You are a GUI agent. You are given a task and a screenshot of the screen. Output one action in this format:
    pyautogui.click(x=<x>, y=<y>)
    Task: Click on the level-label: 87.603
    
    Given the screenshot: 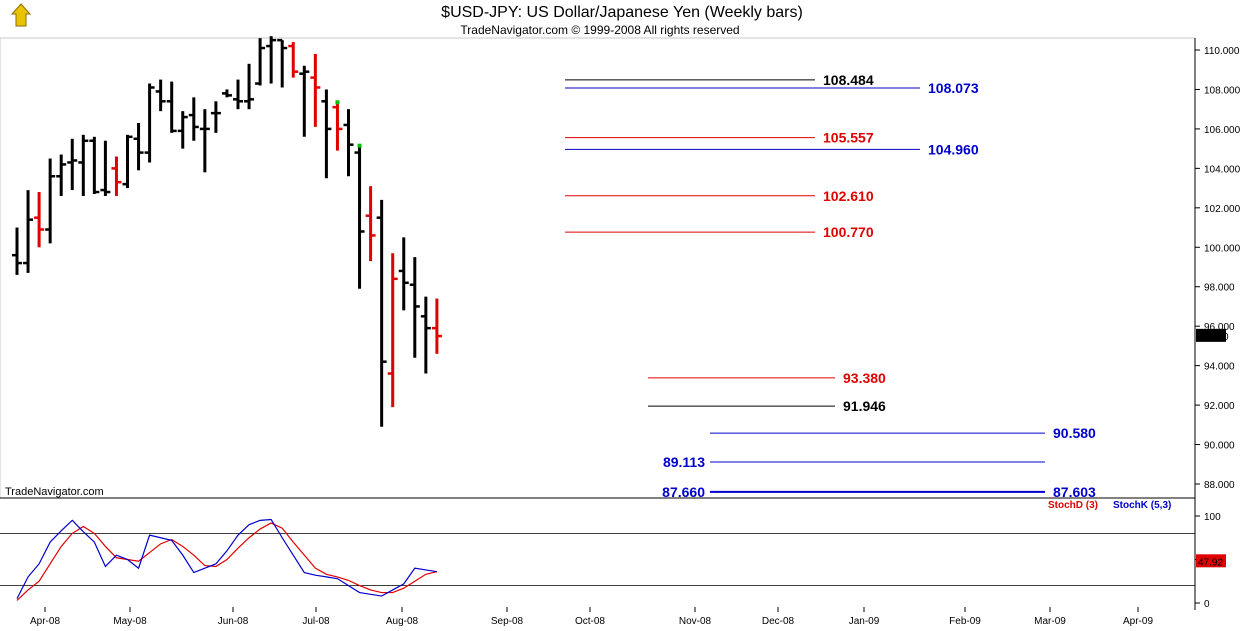 What is the action you would take?
    pyautogui.click(x=1074, y=492)
    